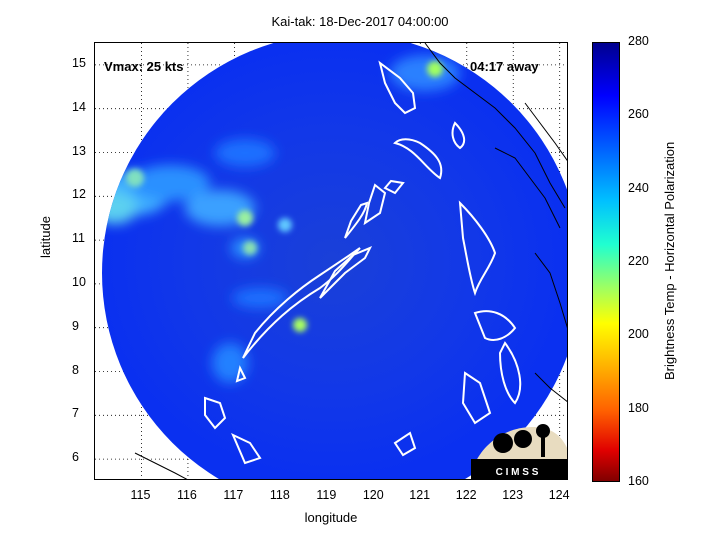 The width and height of the screenshot is (720, 540). Describe the element at coordinates (75, 369) in the screenshot. I see `y-tick-label: 8` at that location.